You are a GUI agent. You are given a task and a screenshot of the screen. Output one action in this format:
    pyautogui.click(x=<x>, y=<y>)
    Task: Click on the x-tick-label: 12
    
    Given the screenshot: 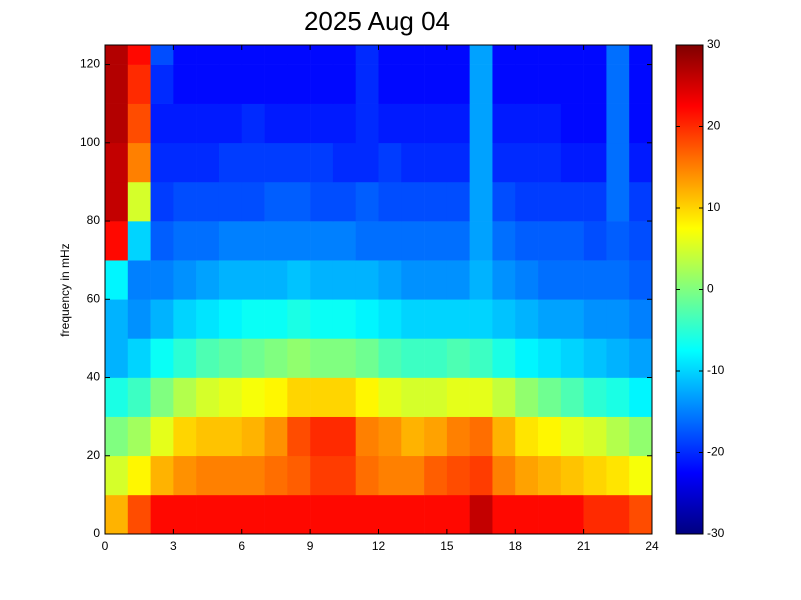 What is the action you would take?
    pyautogui.click(x=379, y=546)
    